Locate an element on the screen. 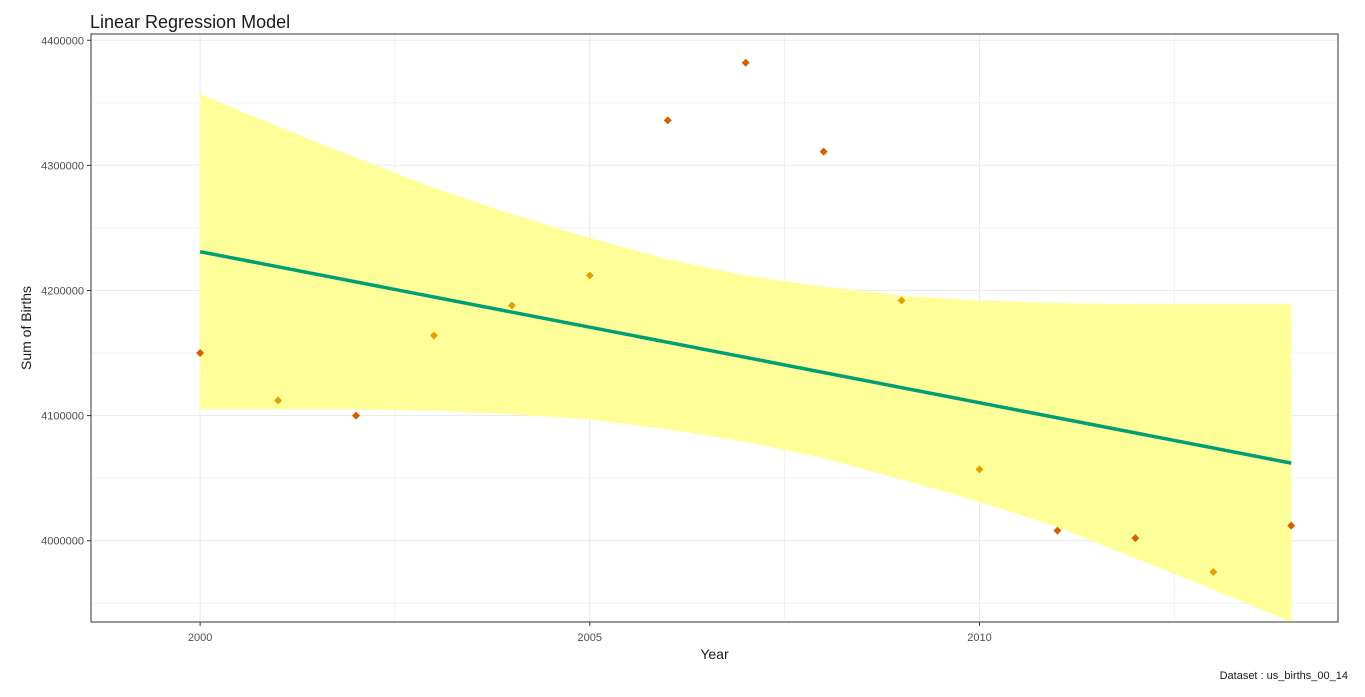  x-tick-label: 2000 is located at coordinates (200, 638).